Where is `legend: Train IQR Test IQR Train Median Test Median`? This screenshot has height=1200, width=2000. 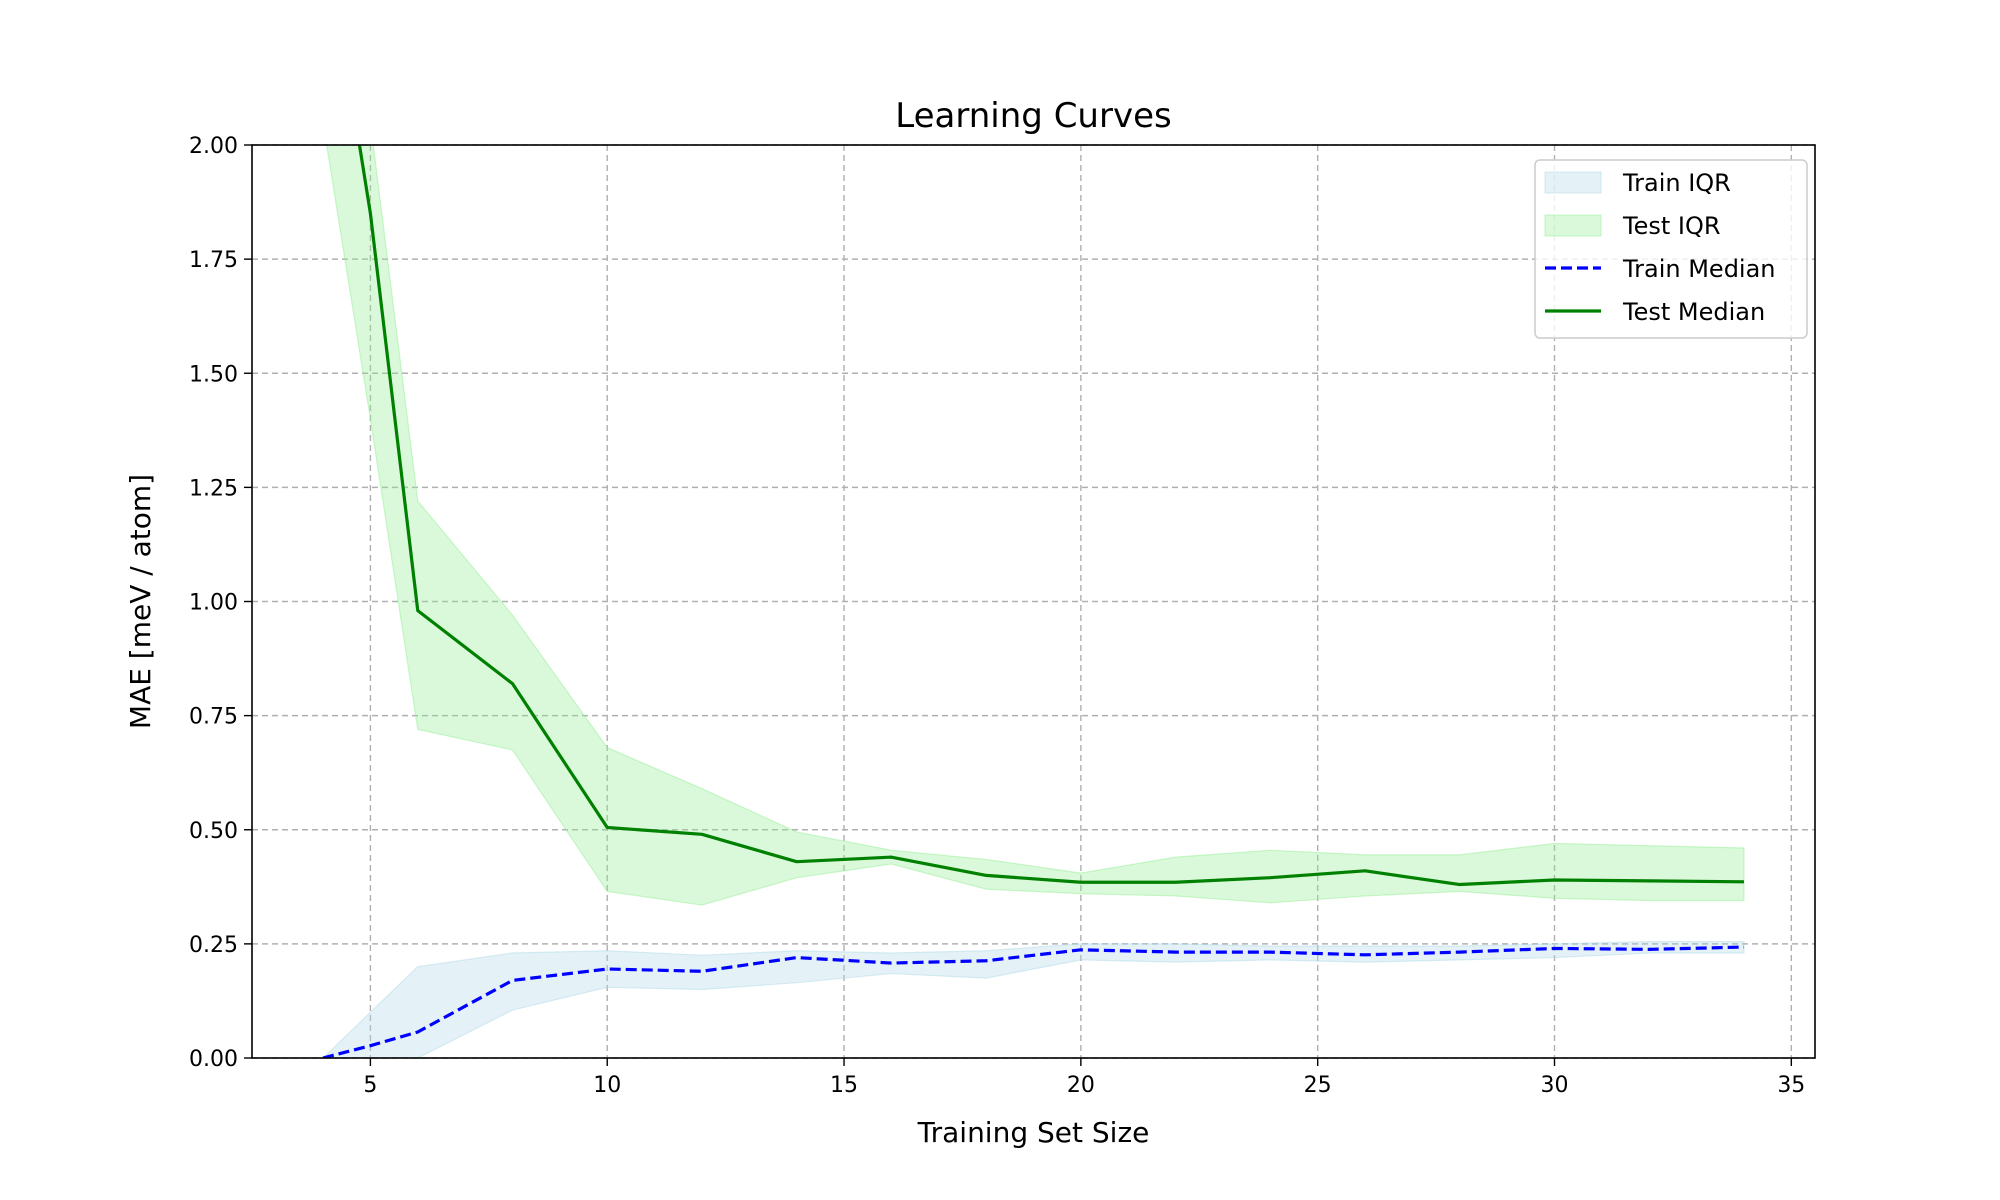
legend: Train IQR Test IQR Train Median Test Median is located at coordinates (1671, 249).